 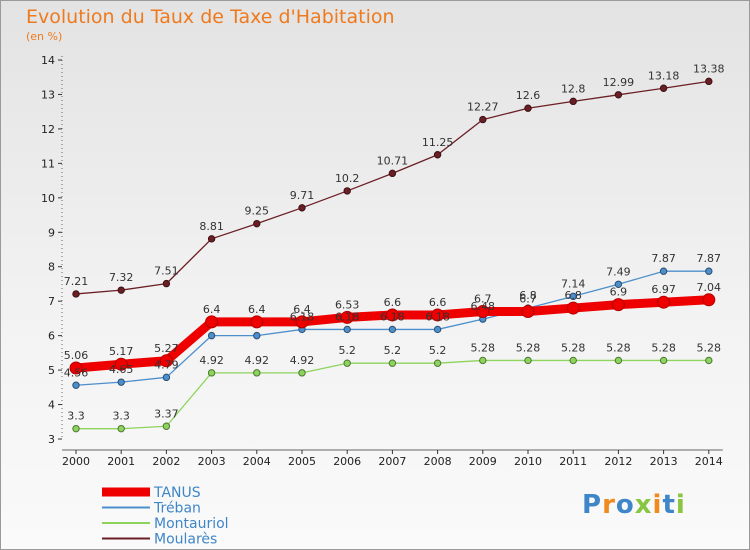 I want to click on data-label-treban: 7.14, so click(x=573, y=283).